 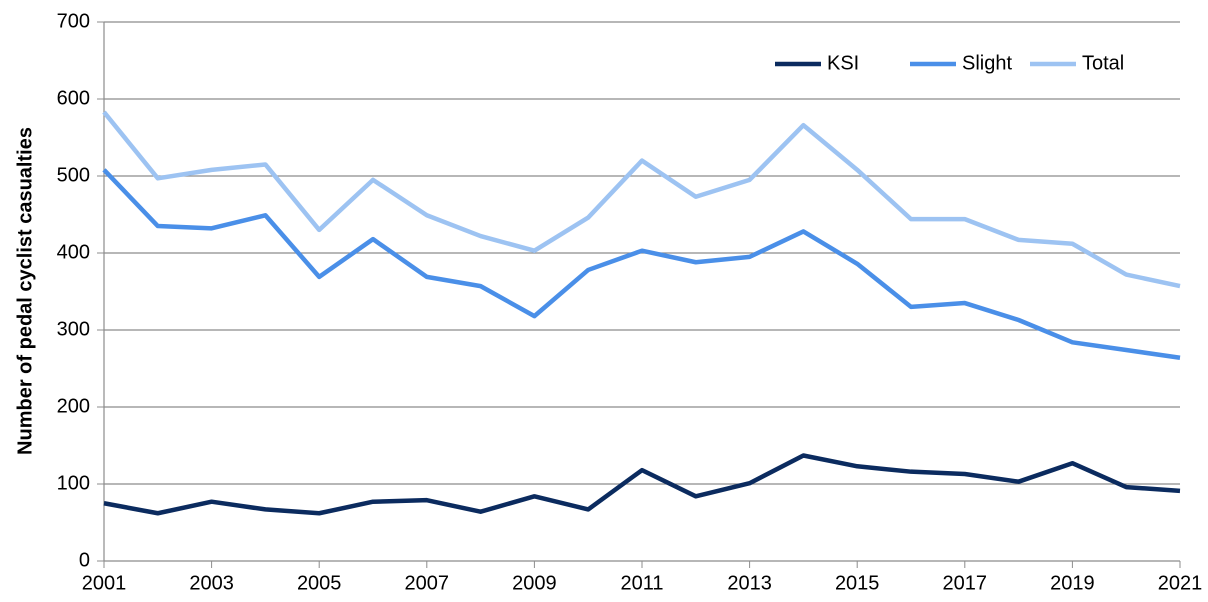 I want to click on legend-label: Slight, so click(x=987, y=63).